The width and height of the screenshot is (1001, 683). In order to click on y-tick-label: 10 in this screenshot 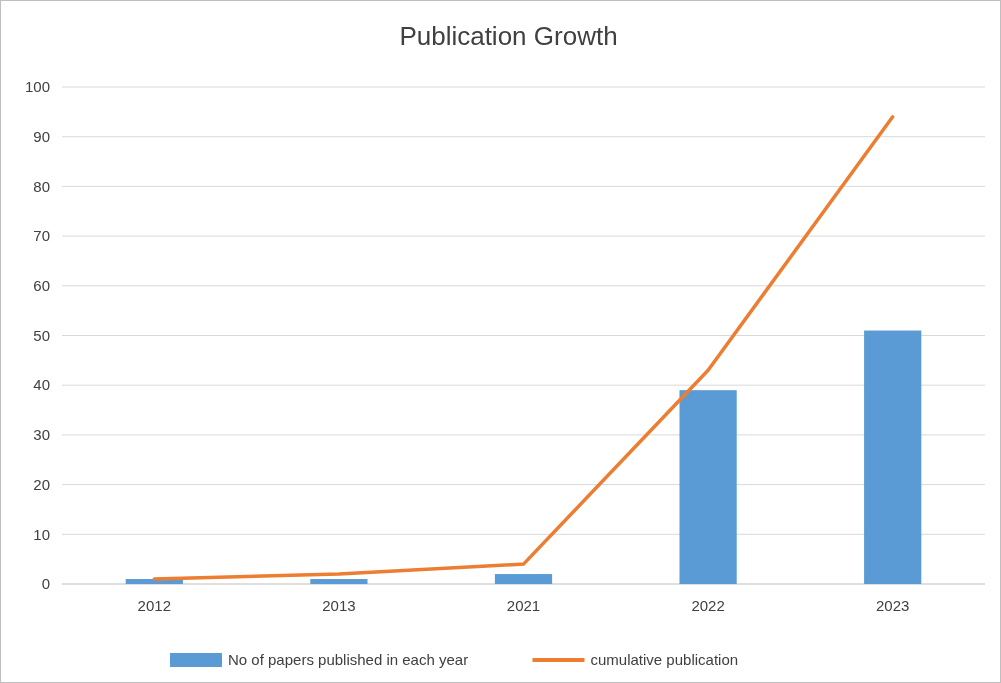, I will do `click(41, 534)`.